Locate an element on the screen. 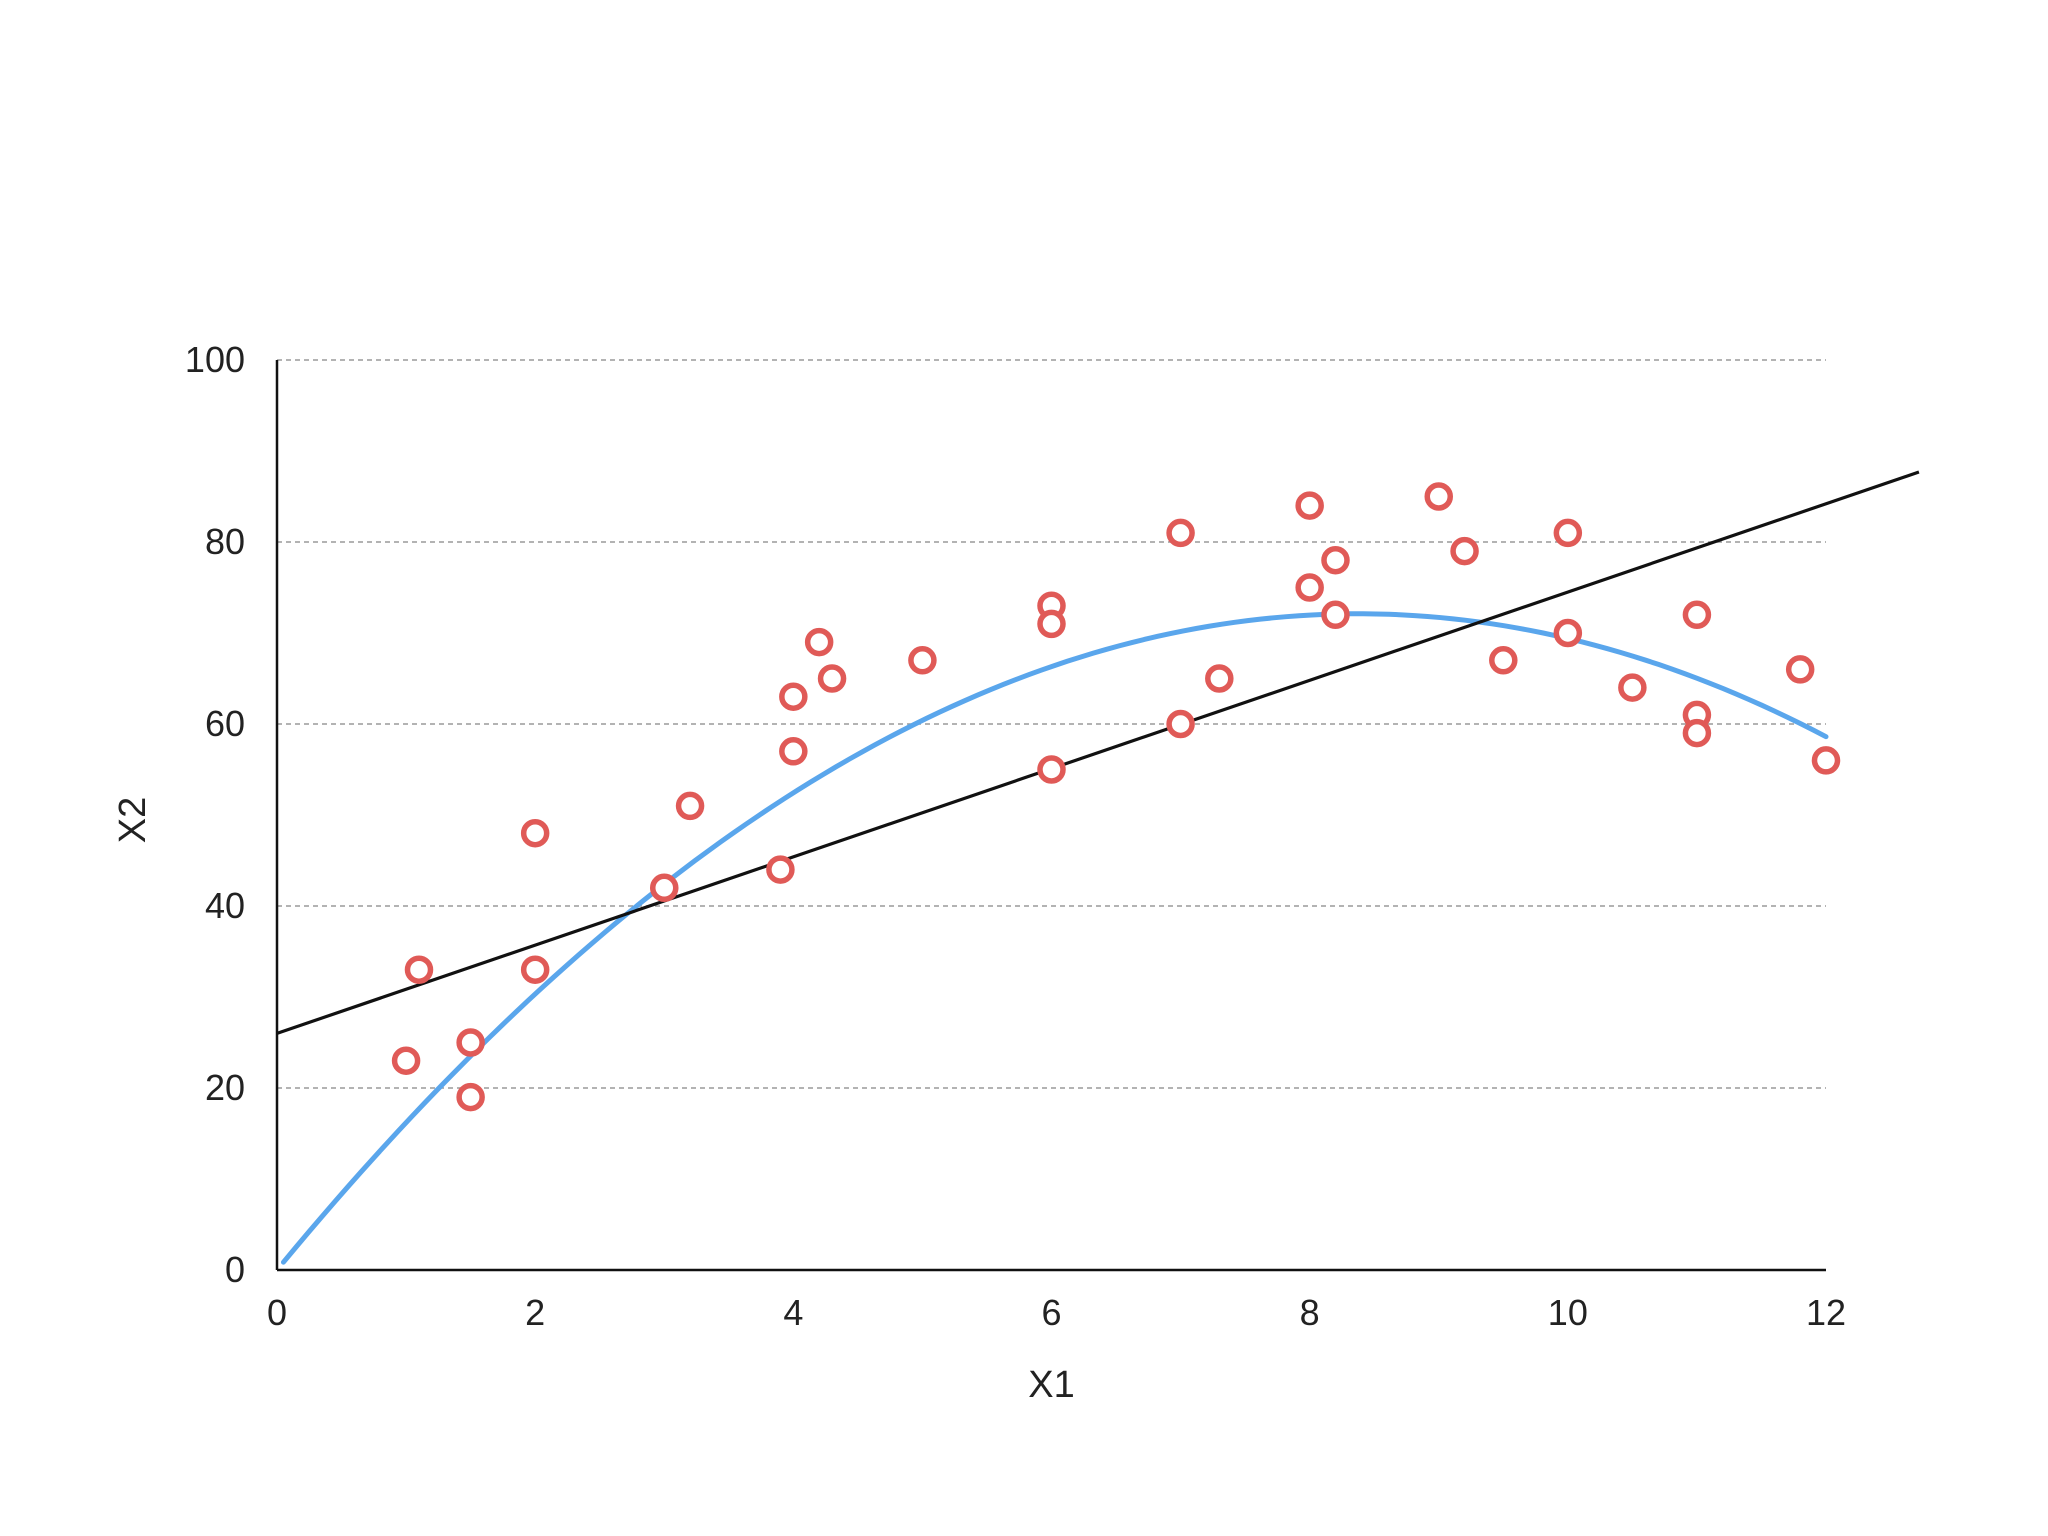 The height and width of the screenshot is (1536, 2048). y-tick-label-100: 100 is located at coordinates (215, 359).